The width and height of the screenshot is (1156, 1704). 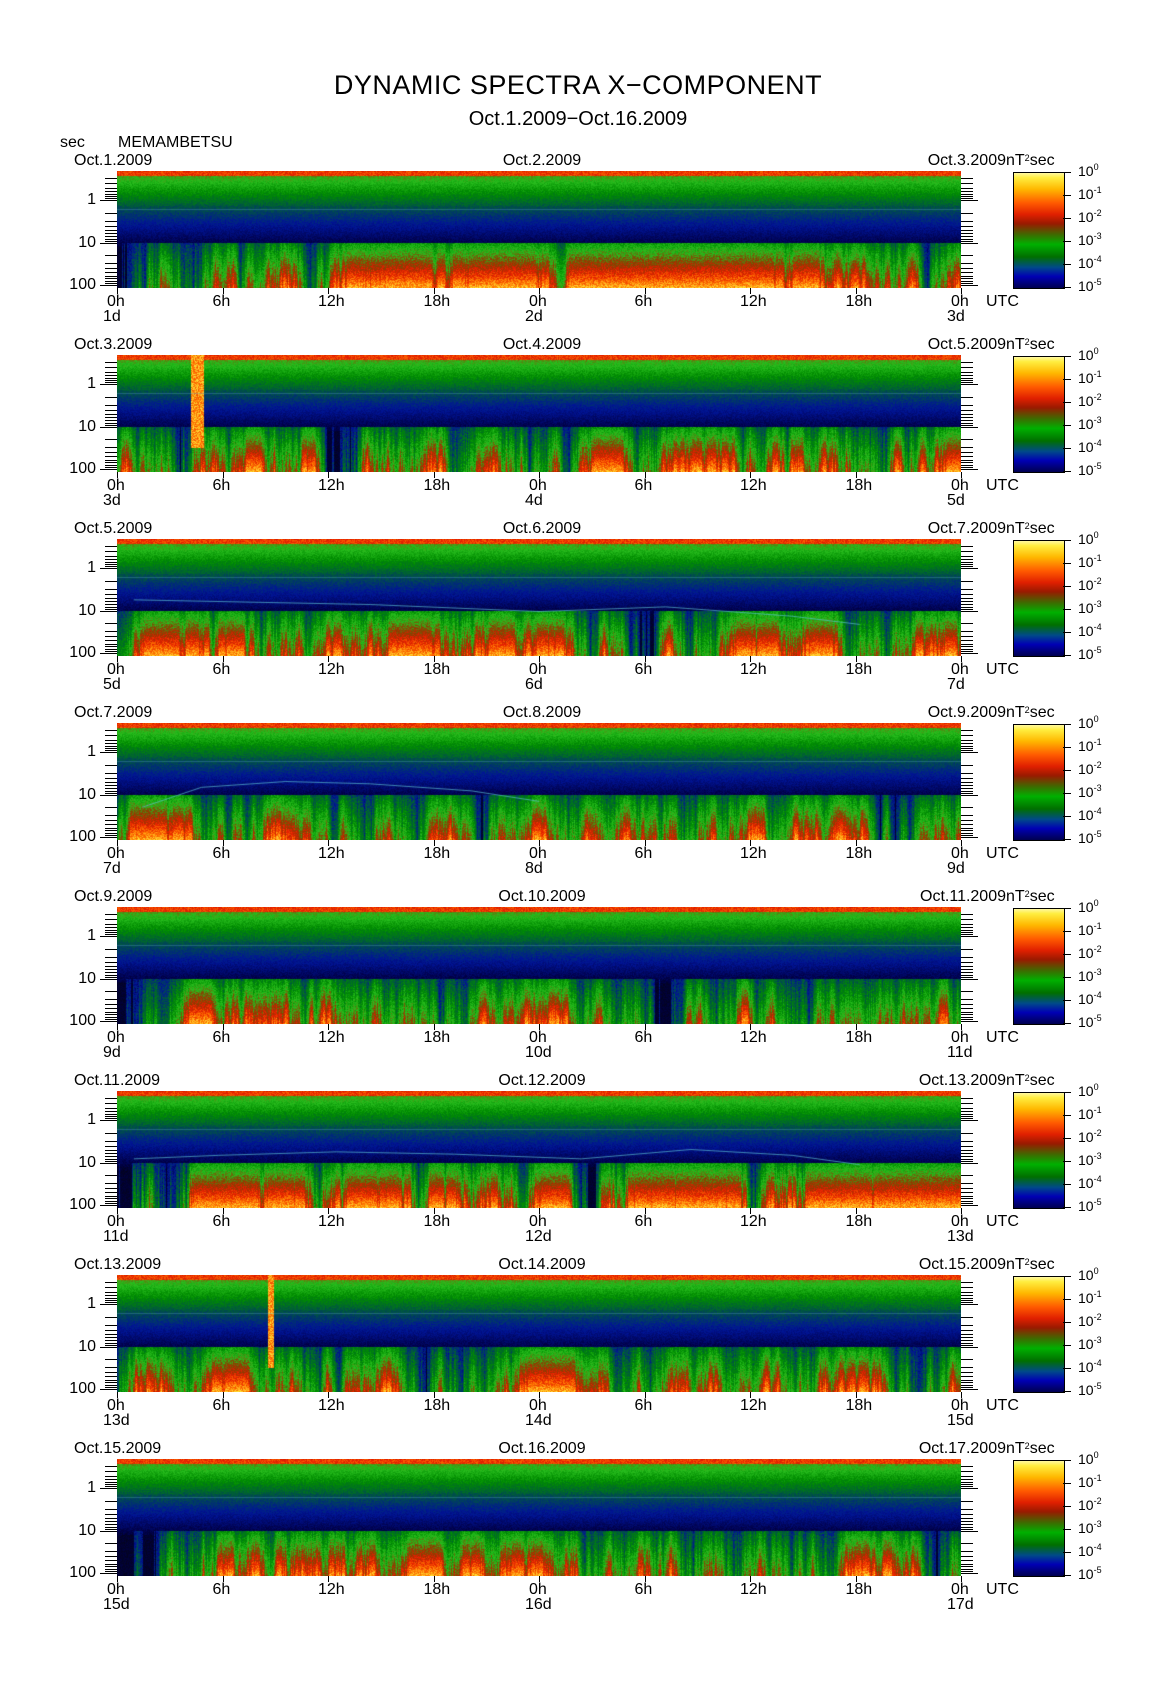 I want to click on panel-right-date: Oct.9.2009, so click(x=966, y=712).